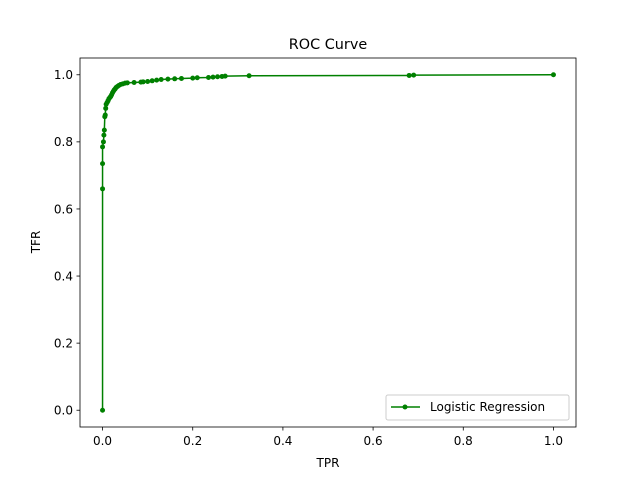 This screenshot has width=640, height=480. Describe the element at coordinates (553, 441) in the screenshot. I see `x-tick-label: 1.0` at that location.